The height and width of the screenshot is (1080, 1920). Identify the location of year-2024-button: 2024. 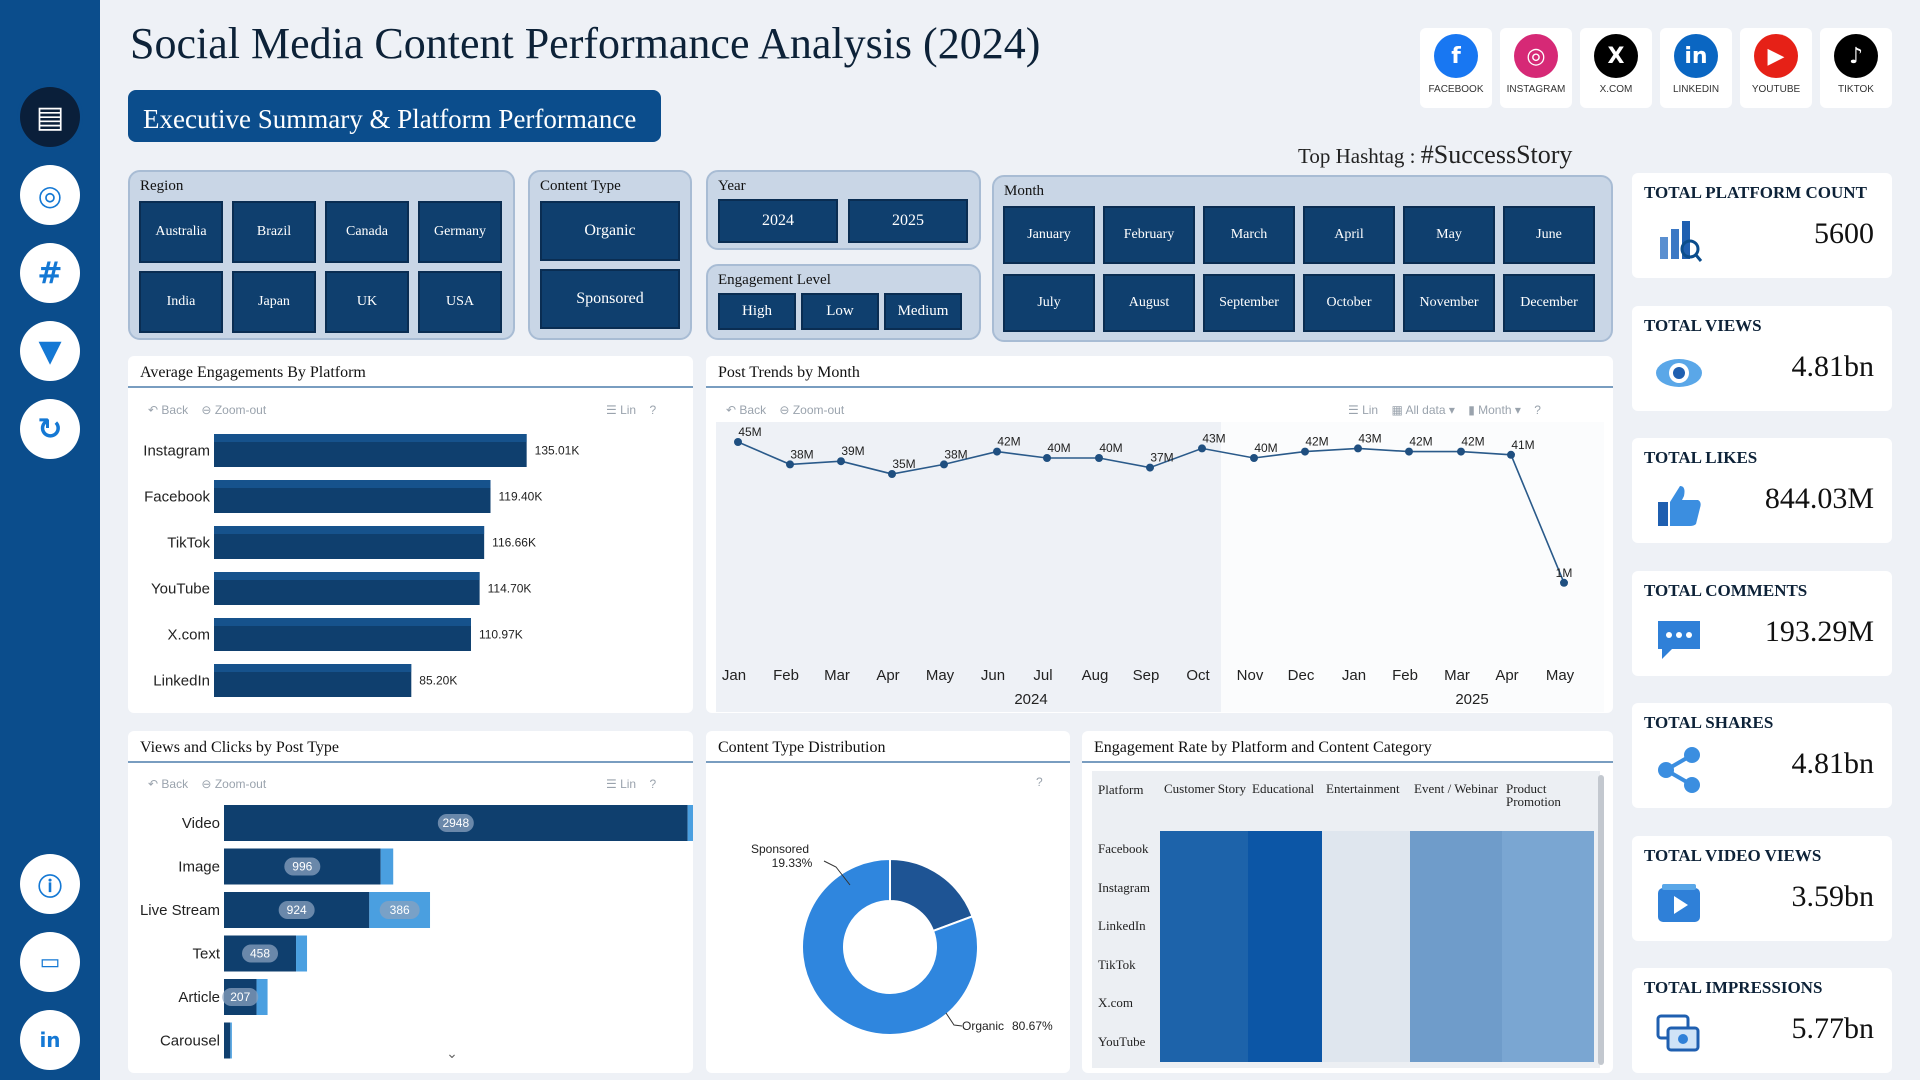
(778, 221).